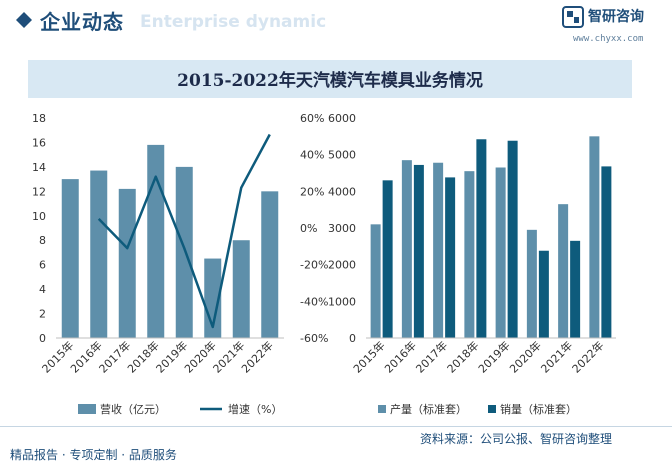 This screenshot has height=473, width=672. What do you see at coordinates (342, 155) in the screenshot?
I see `y-tick-label: 5000` at bounding box center [342, 155].